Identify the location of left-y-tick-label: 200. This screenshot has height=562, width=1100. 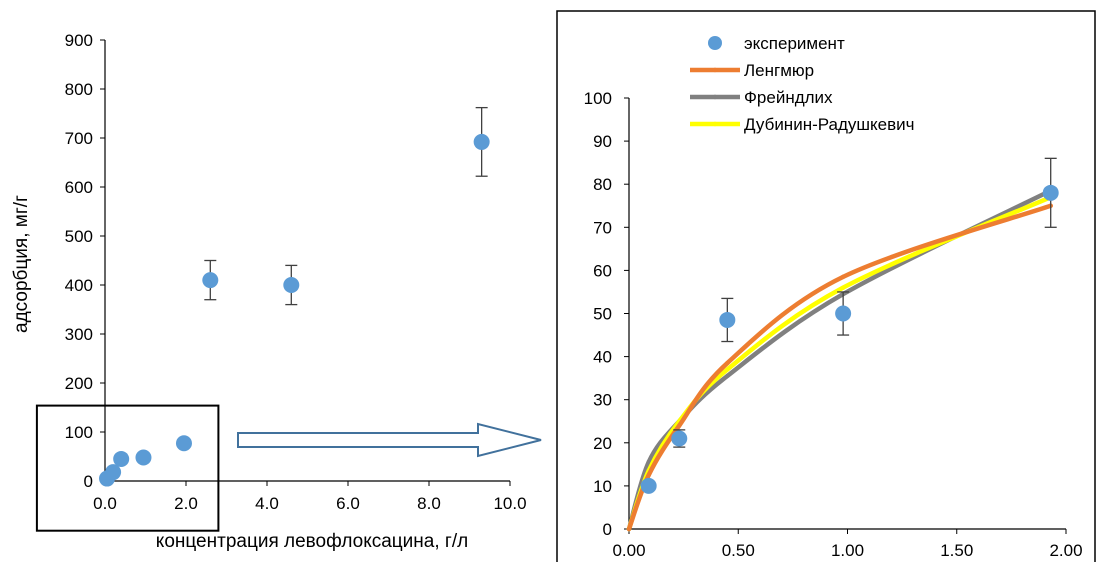
(79, 383).